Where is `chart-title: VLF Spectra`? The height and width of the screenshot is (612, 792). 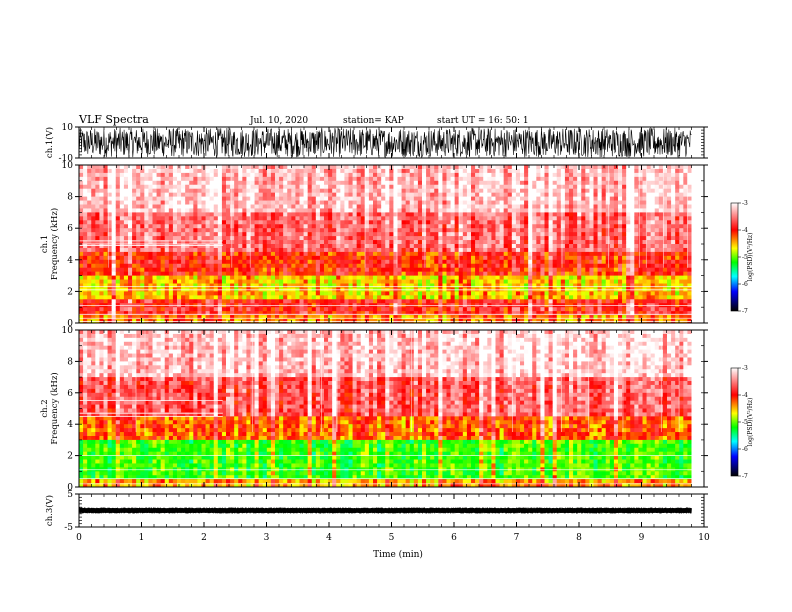
chart-title: VLF Spectra is located at coordinates (113, 119).